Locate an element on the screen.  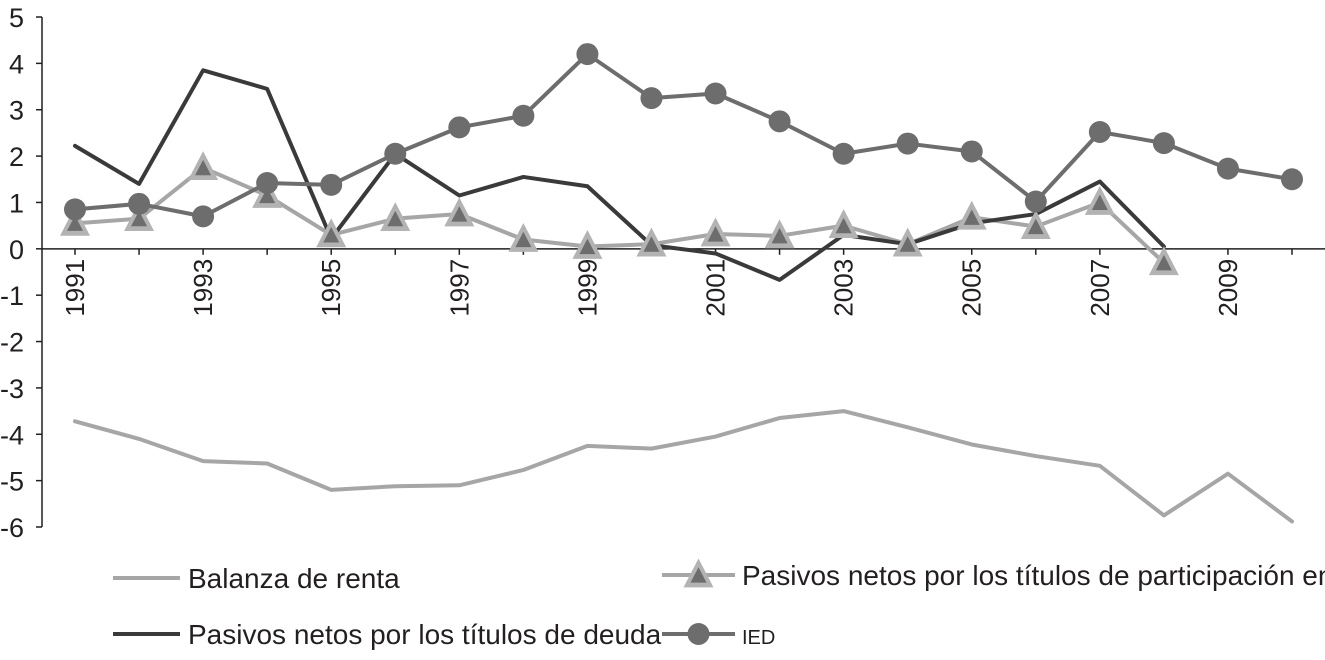
y-tick-label: -3 is located at coordinates (12, 389).